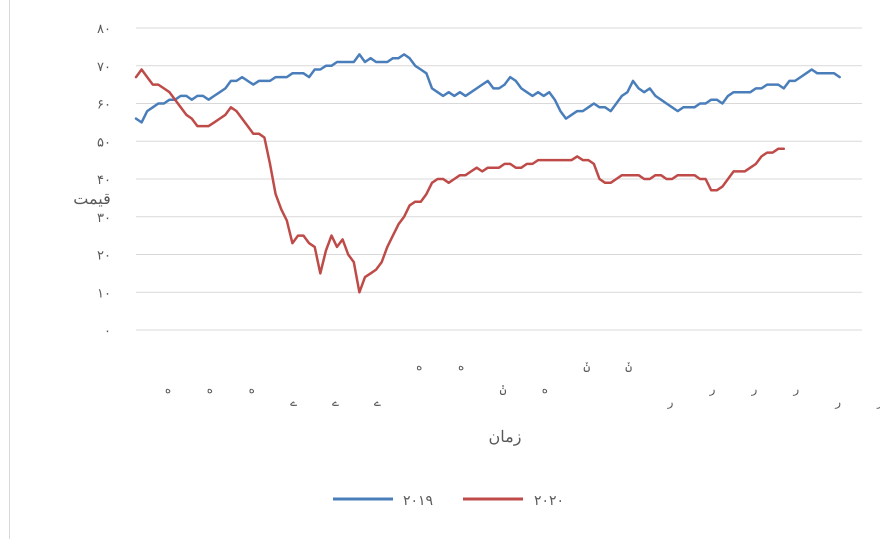 The image size is (880, 543). I want to click on x-tick-labels: ه ه ه ے ے ے ه ه ݩ ه ݩ ݩ ر ر ر ر ر ر, so click(522, 384).